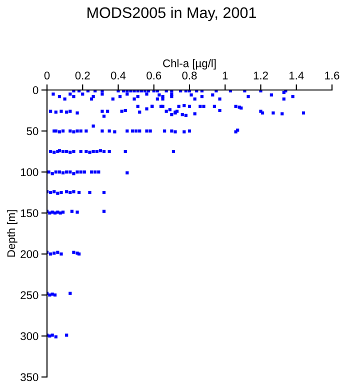  What do you see at coordinates (118, 76) in the screenshot?
I see `x-tick-label: 0.4` at bounding box center [118, 76].